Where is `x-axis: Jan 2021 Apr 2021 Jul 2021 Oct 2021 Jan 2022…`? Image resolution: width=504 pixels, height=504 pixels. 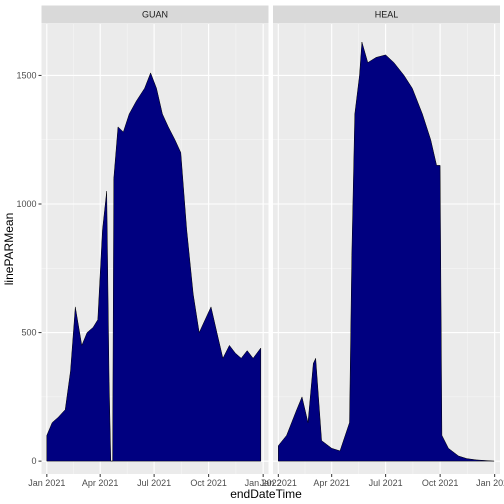
x-axis: Jan 2021 Apr 2021 Jul 2021 Oct 2021 Jan 2022… is located at coordinates (266, 481).